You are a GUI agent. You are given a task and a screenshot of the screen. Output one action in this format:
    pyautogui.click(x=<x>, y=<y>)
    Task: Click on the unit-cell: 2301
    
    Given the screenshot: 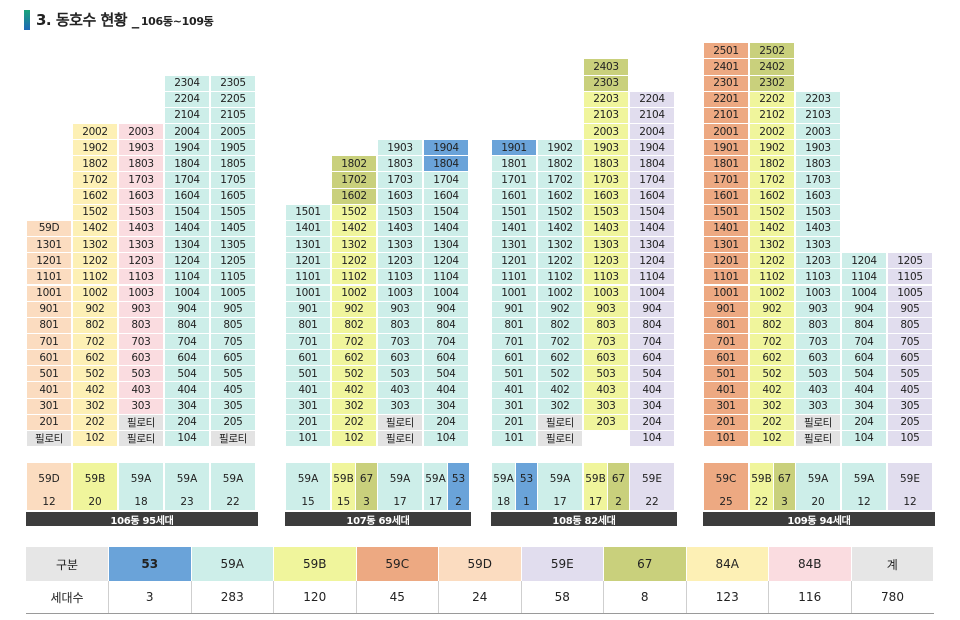 What is the action you would take?
    pyautogui.click(x=726, y=83)
    